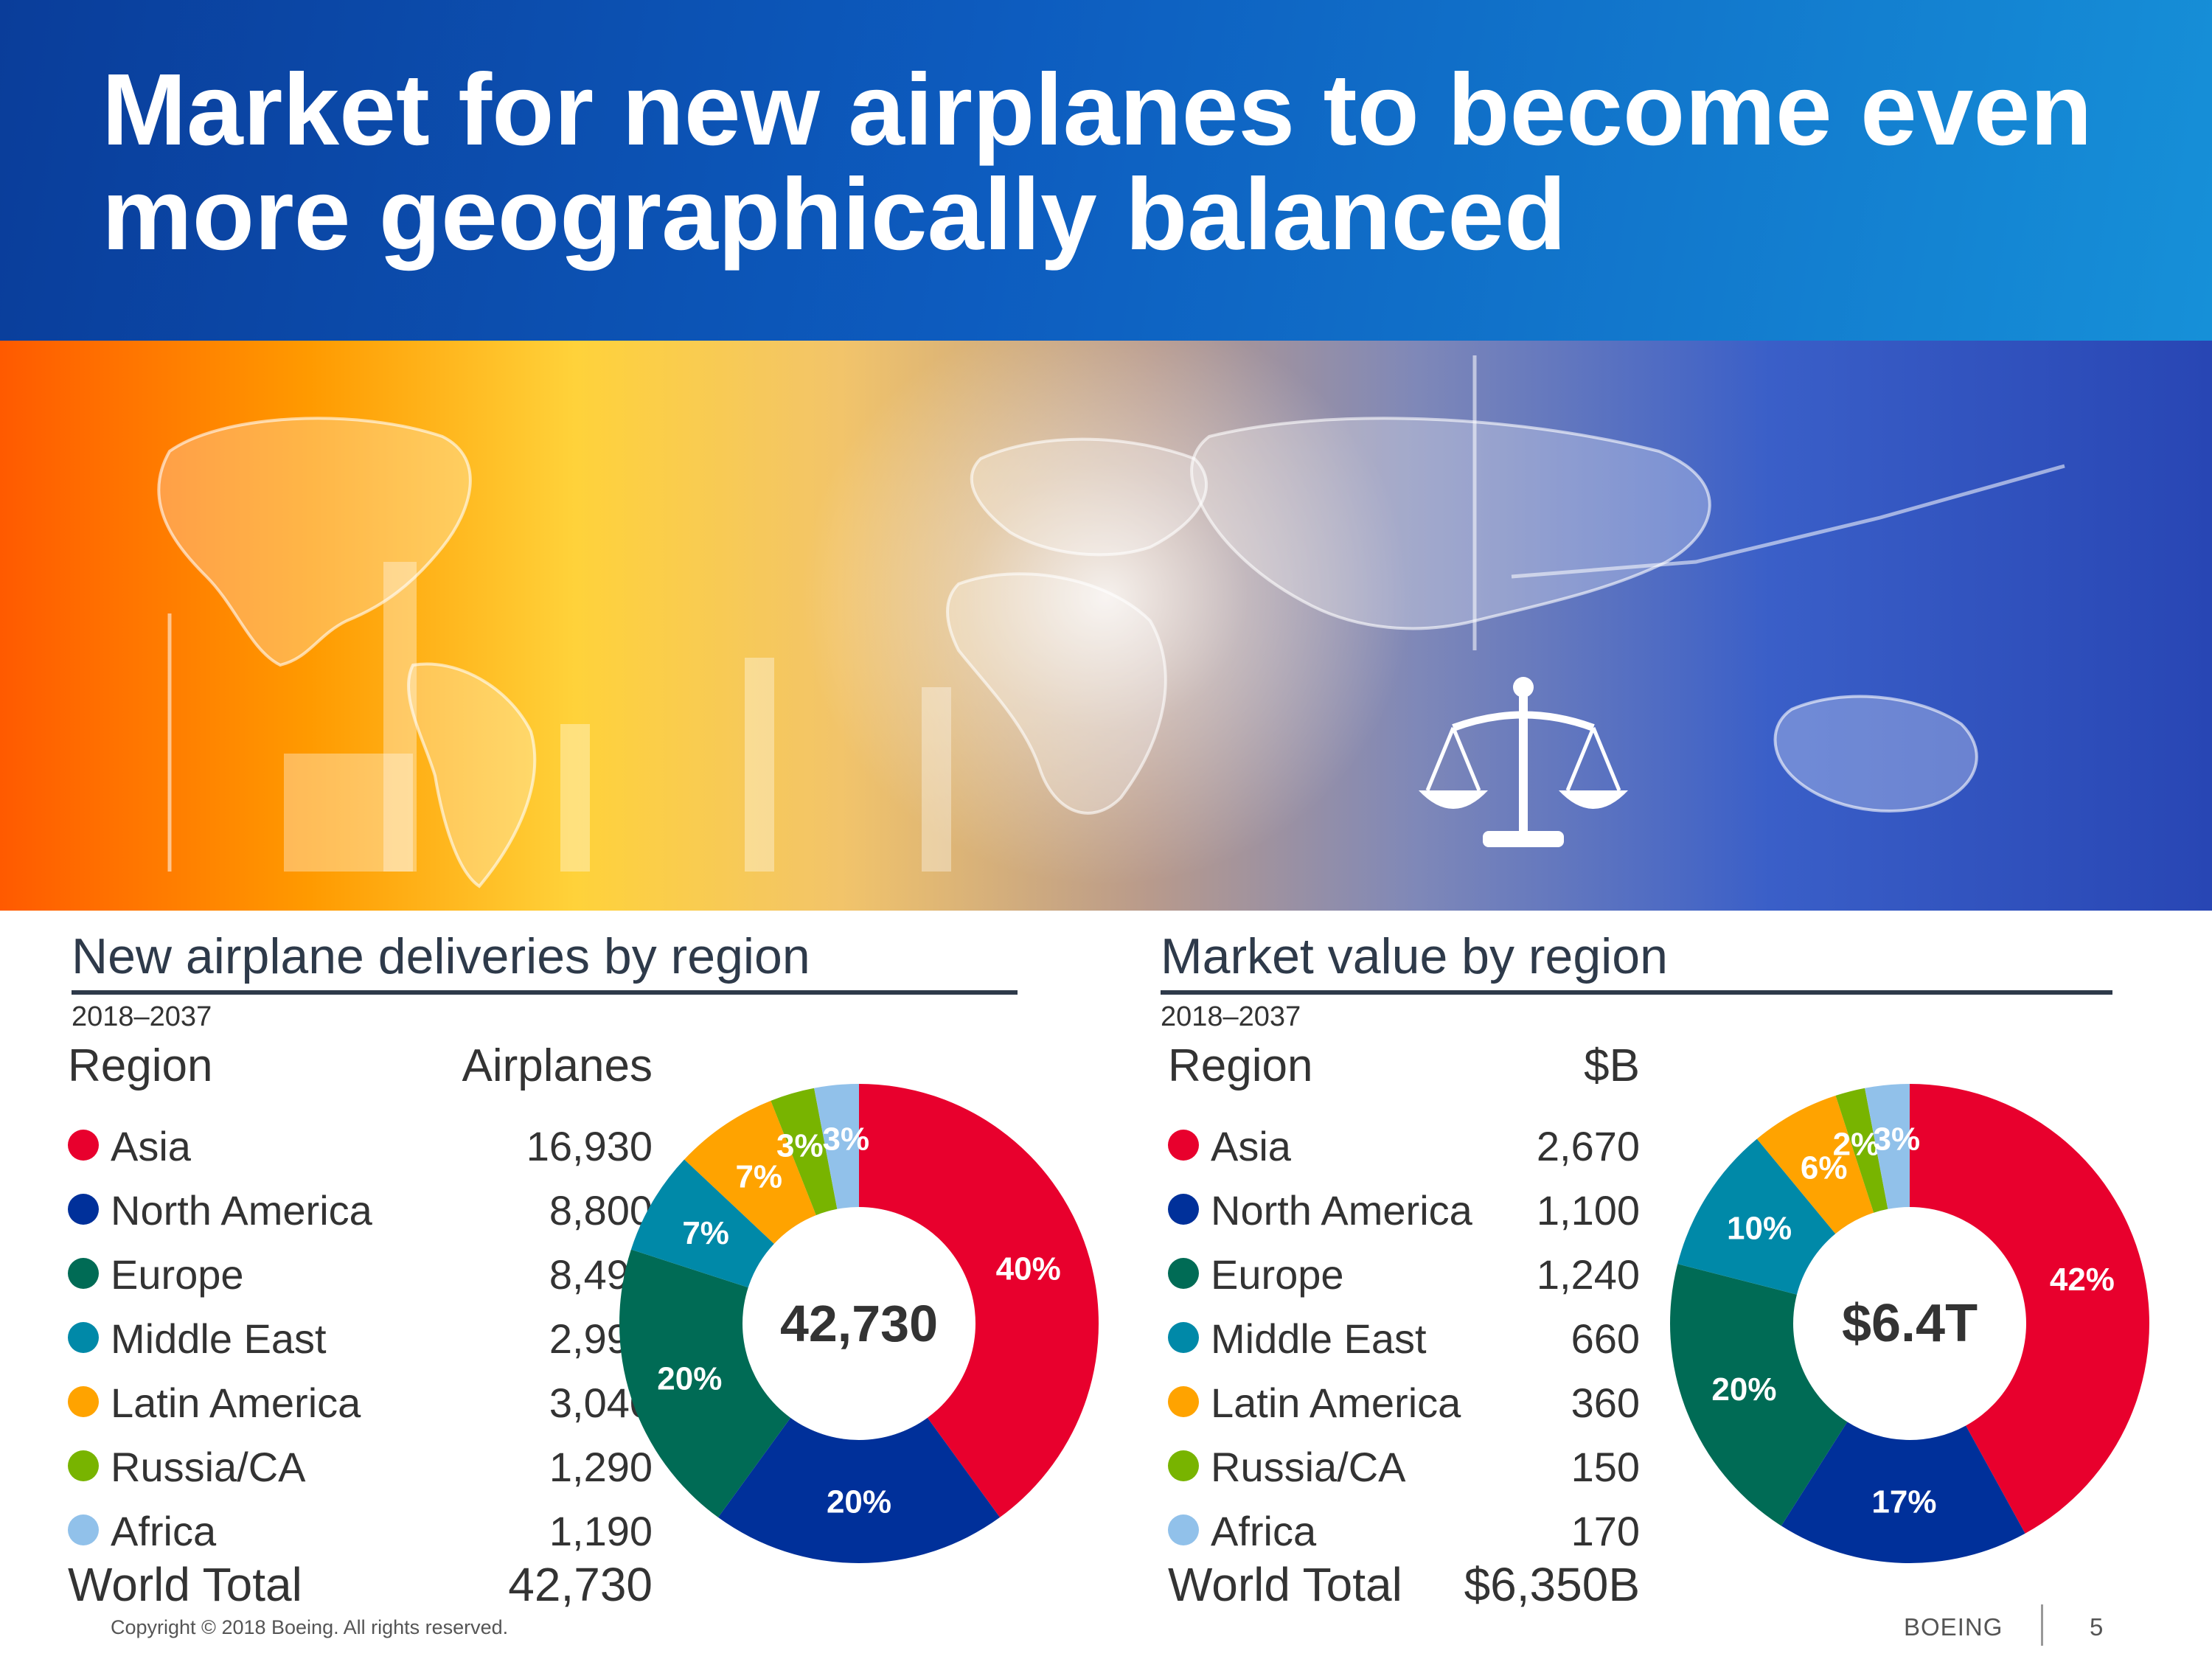 The height and width of the screenshot is (1659, 2212). What do you see at coordinates (360, 1467) in the screenshot?
I see `table-row: Russia/CA 1,290` at bounding box center [360, 1467].